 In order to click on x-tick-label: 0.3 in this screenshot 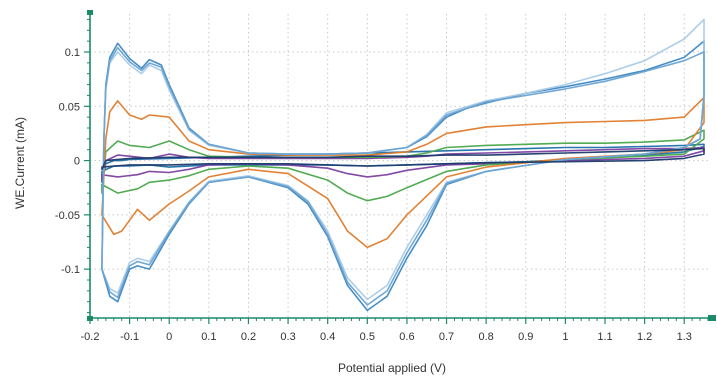, I will do `click(287, 337)`.